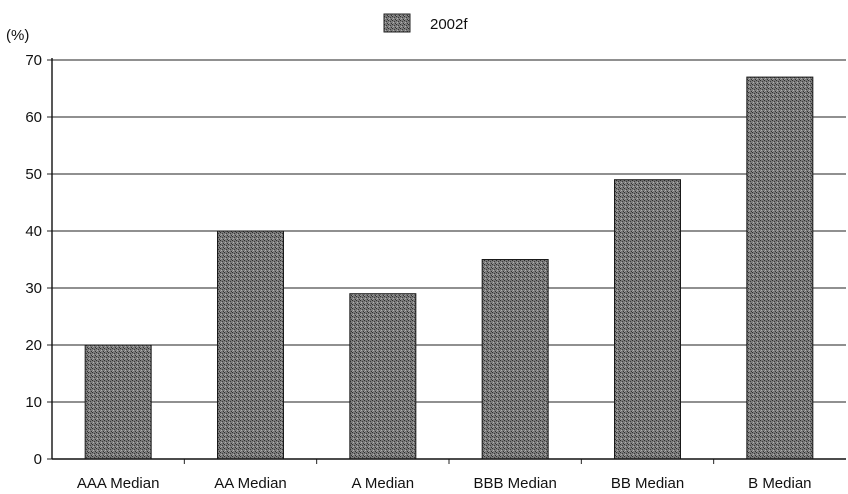 The height and width of the screenshot is (494, 848). I want to click on legend: 2002f, so click(425, 23).